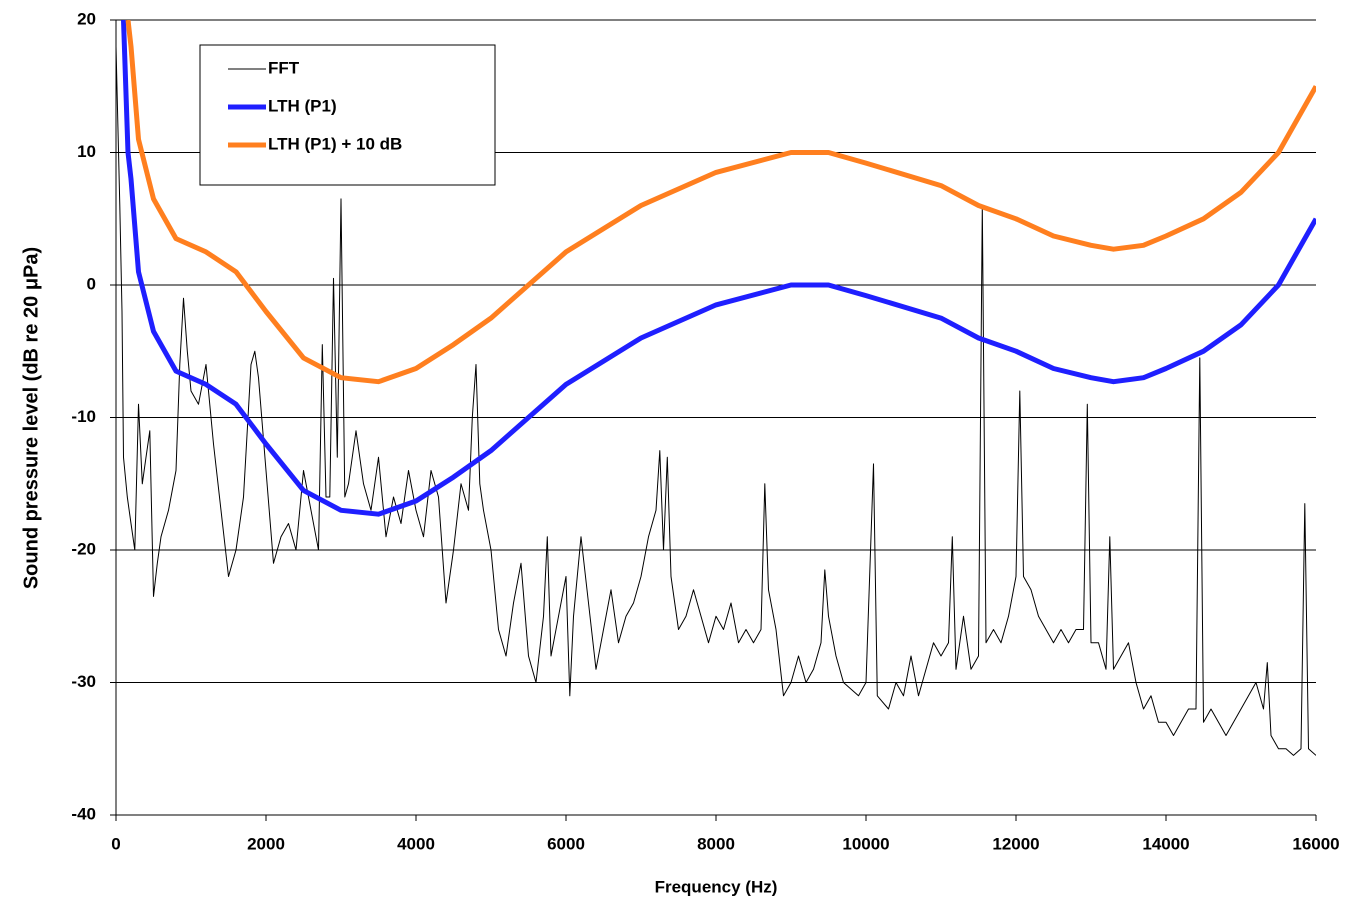 The height and width of the screenshot is (916, 1366). What do you see at coordinates (115, 843) in the screenshot?
I see `x-tick-label: 0` at bounding box center [115, 843].